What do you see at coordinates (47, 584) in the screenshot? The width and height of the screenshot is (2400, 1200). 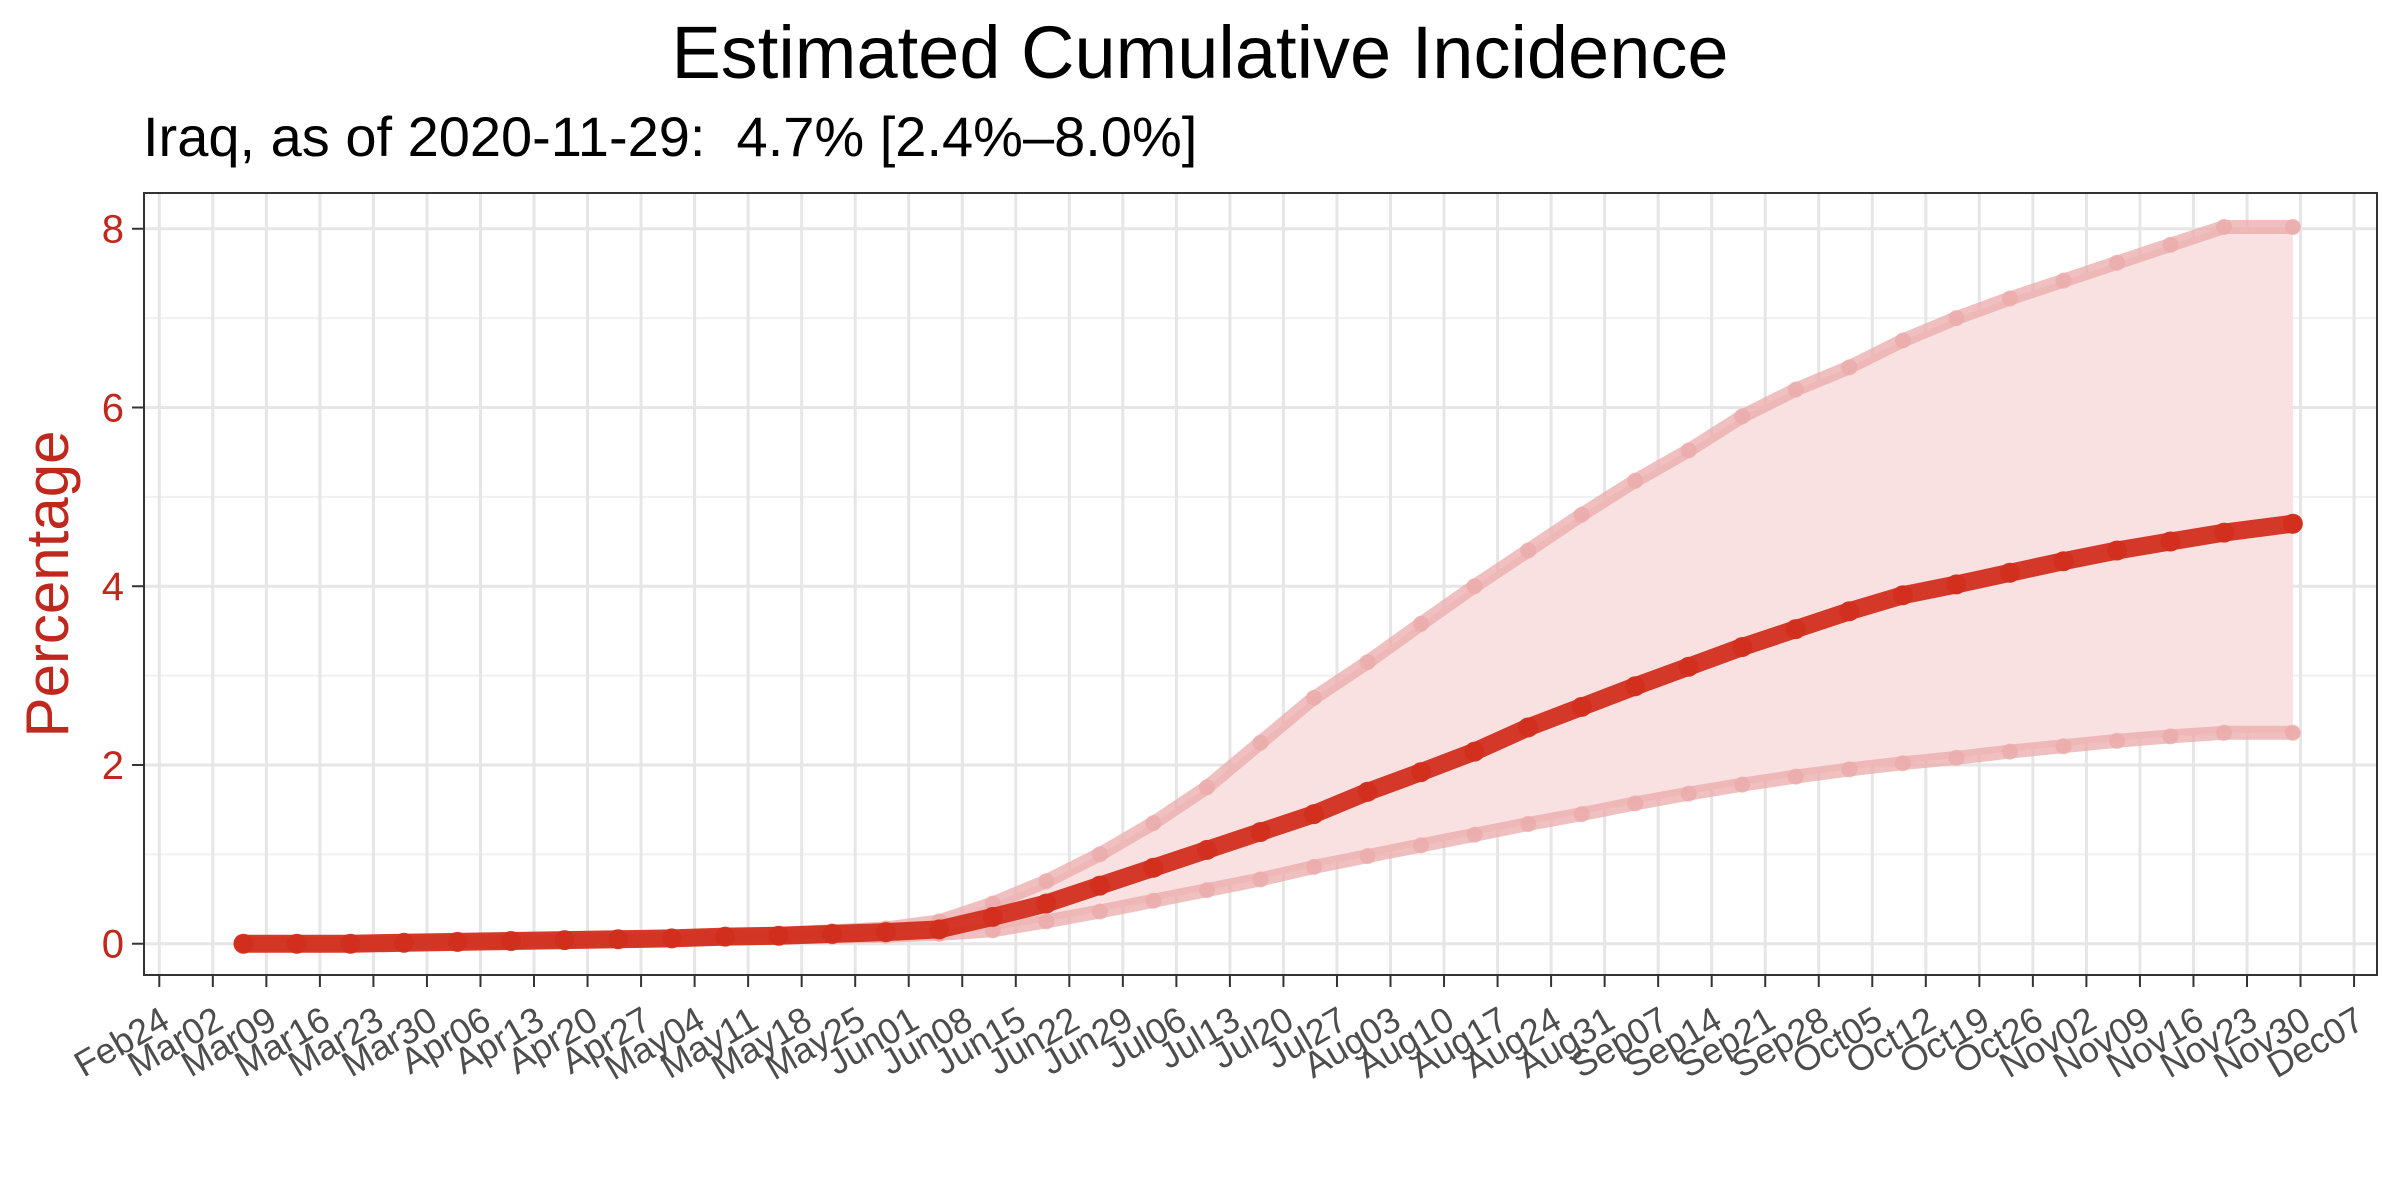 I see `y-axis-label: Percentage` at bounding box center [47, 584].